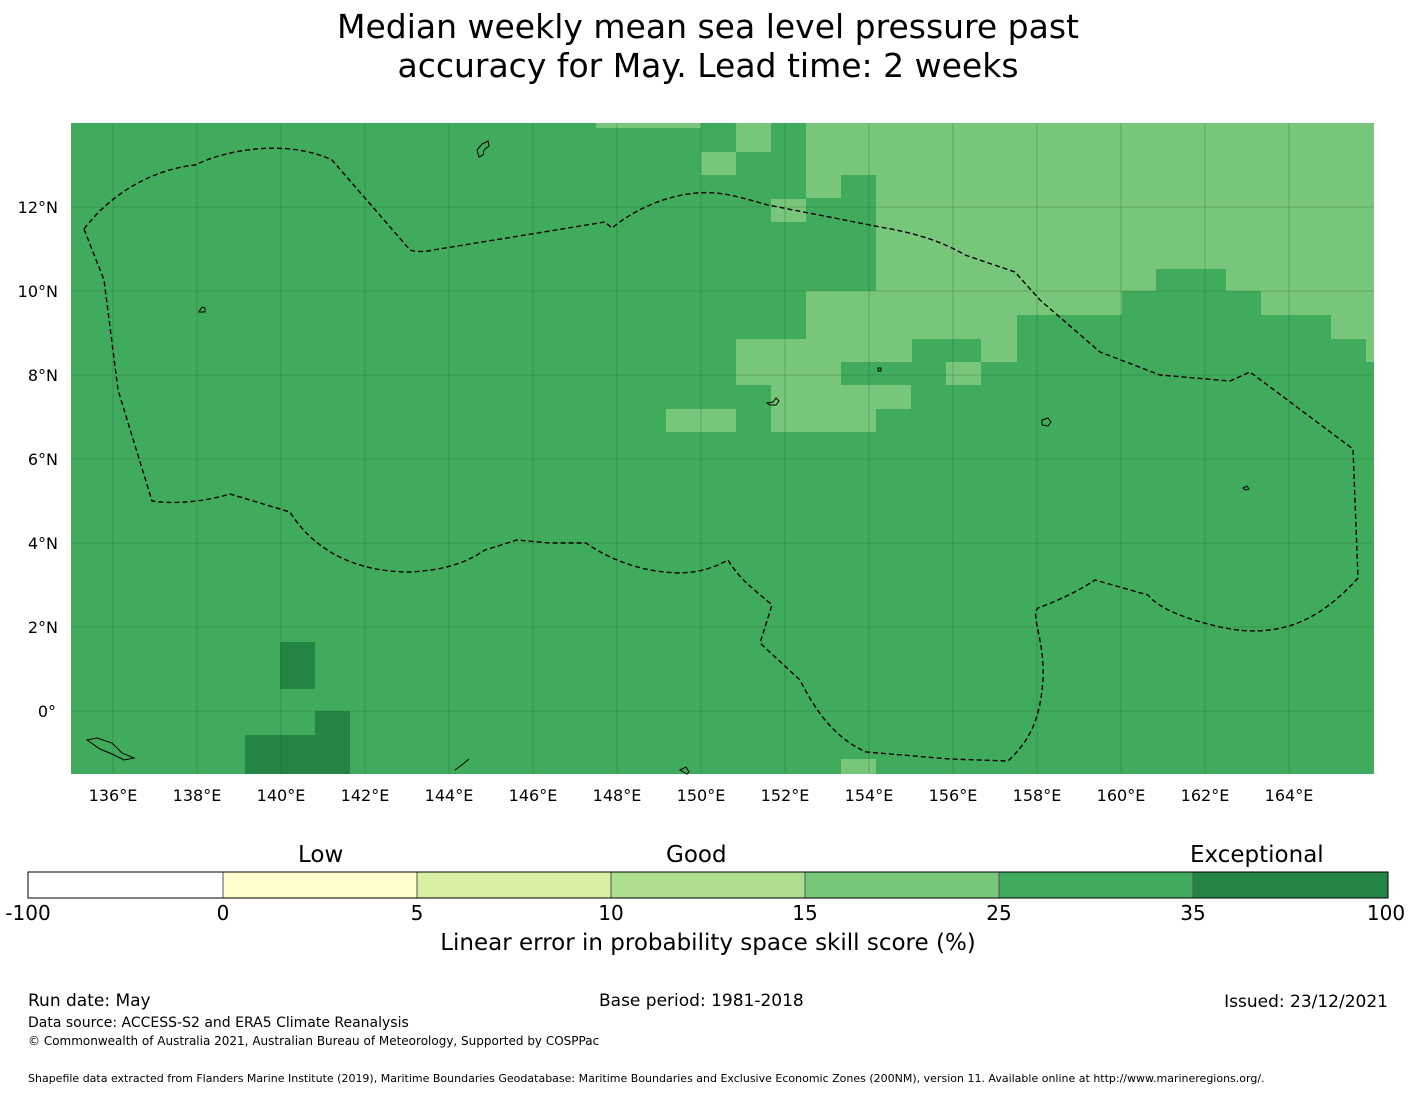 The image size is (1416, 1095). I want to click on lon-label: 160°E, so click(1121, 795).